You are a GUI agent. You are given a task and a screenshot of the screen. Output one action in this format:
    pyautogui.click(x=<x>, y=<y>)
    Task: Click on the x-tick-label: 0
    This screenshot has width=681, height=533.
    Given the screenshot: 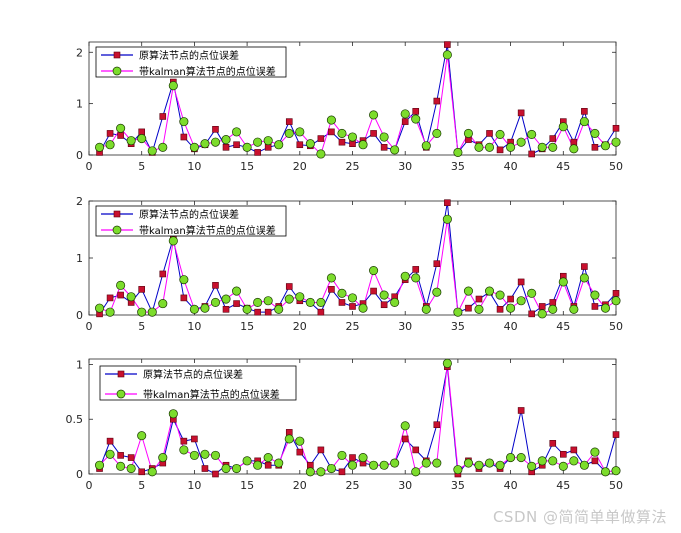 What is the action you would take?
    pyautogui.click(x=89, y=485)
    